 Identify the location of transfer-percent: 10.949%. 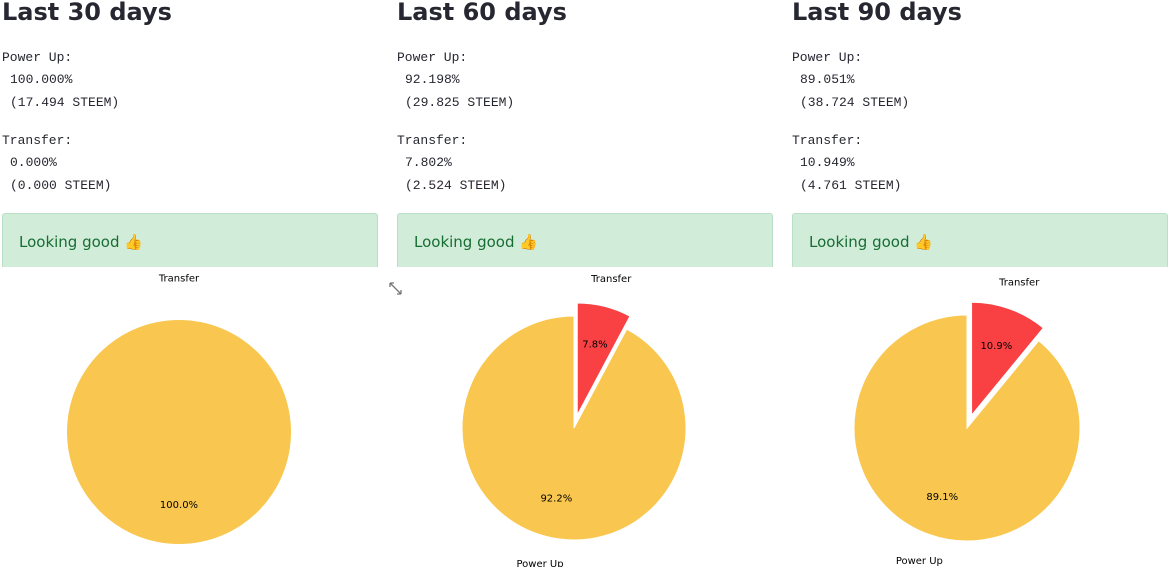
(827, 162).